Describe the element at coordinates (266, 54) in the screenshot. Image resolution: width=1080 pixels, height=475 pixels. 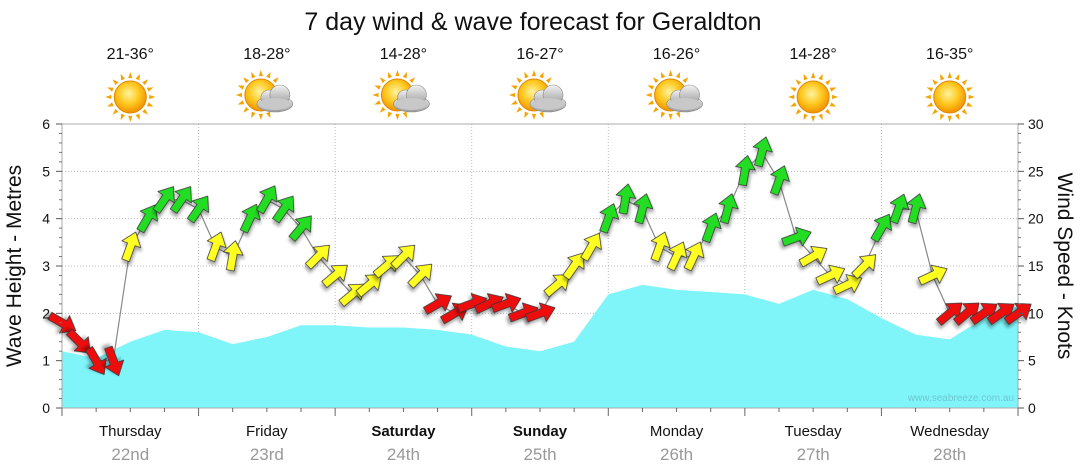
I see `day-temperature-label: 18-28°` at that location.